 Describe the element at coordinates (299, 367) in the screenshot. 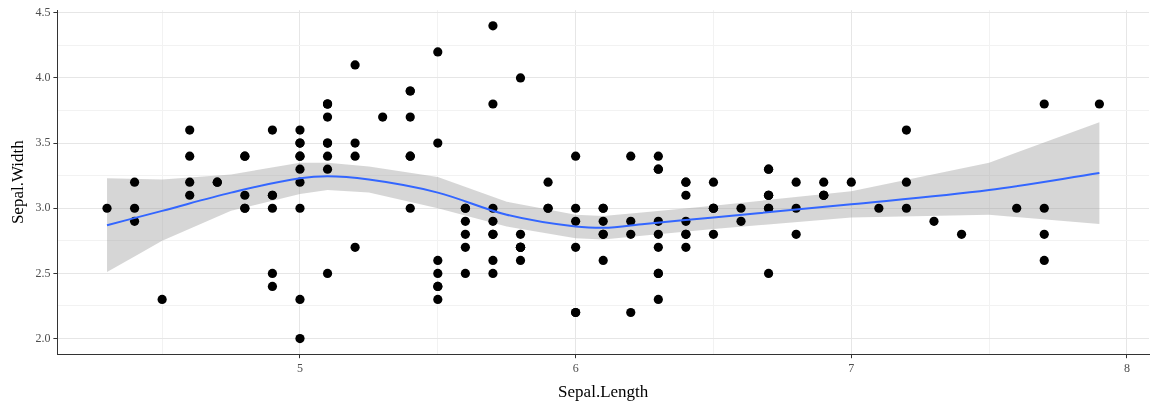

I see `x-tick-label: 5` at that location.